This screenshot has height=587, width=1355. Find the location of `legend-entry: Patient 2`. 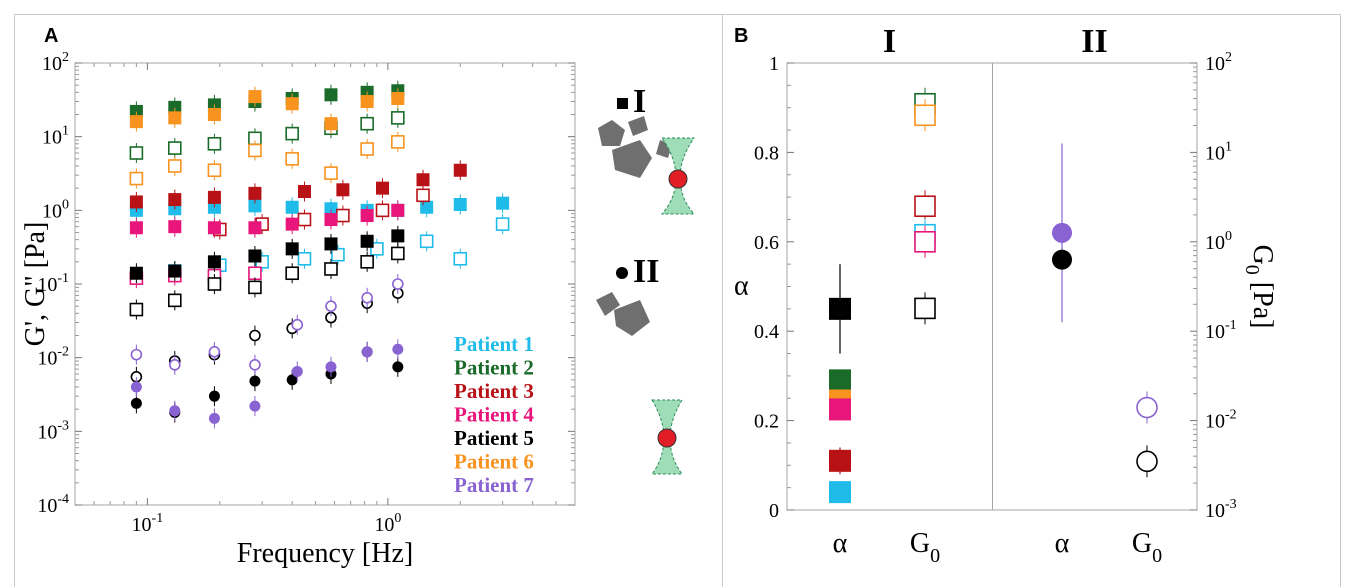

legend-entry: Patient 2 is located at coordinates (494, 368).